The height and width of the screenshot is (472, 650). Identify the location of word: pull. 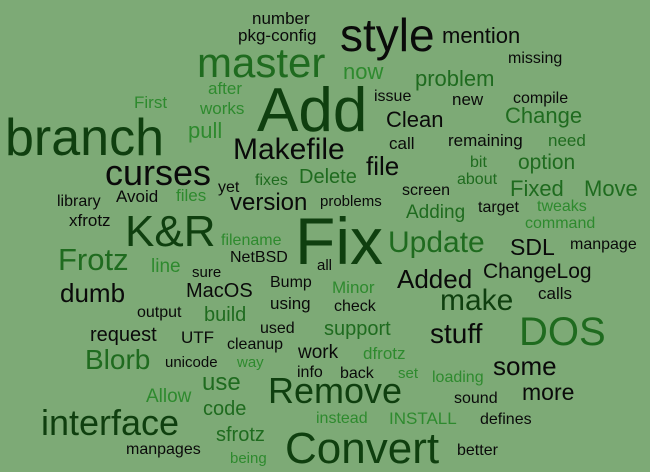
(205, 130).